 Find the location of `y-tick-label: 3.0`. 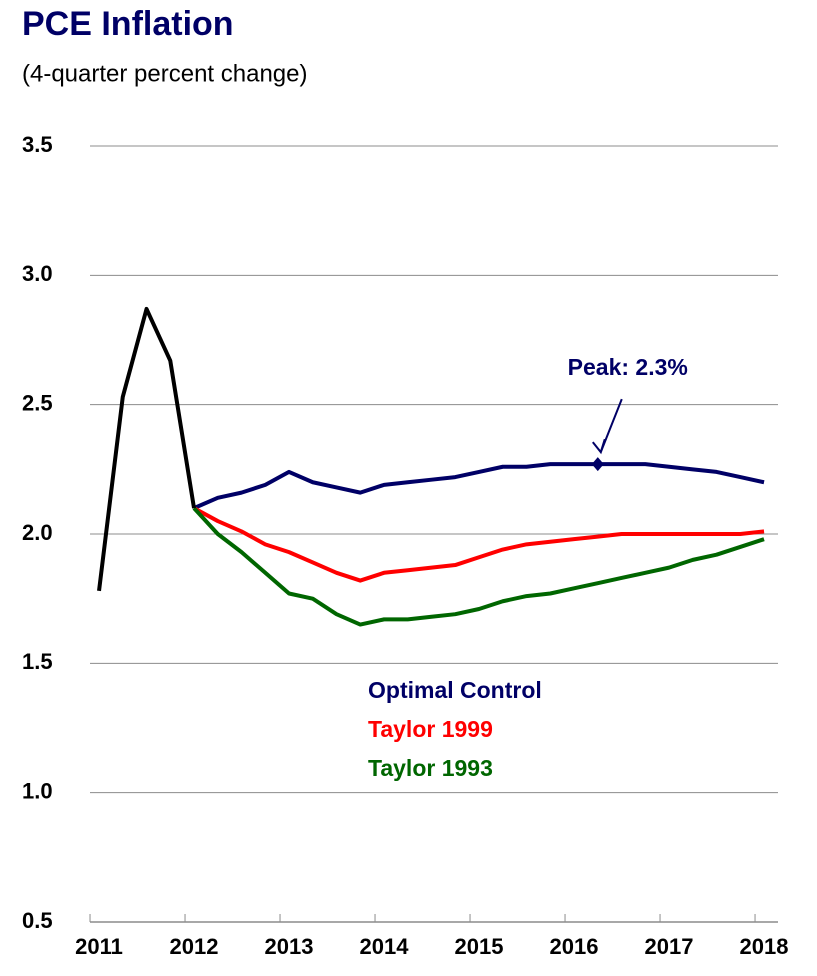

y-tick-label: 3.0 is located at coordinates (37, 273).